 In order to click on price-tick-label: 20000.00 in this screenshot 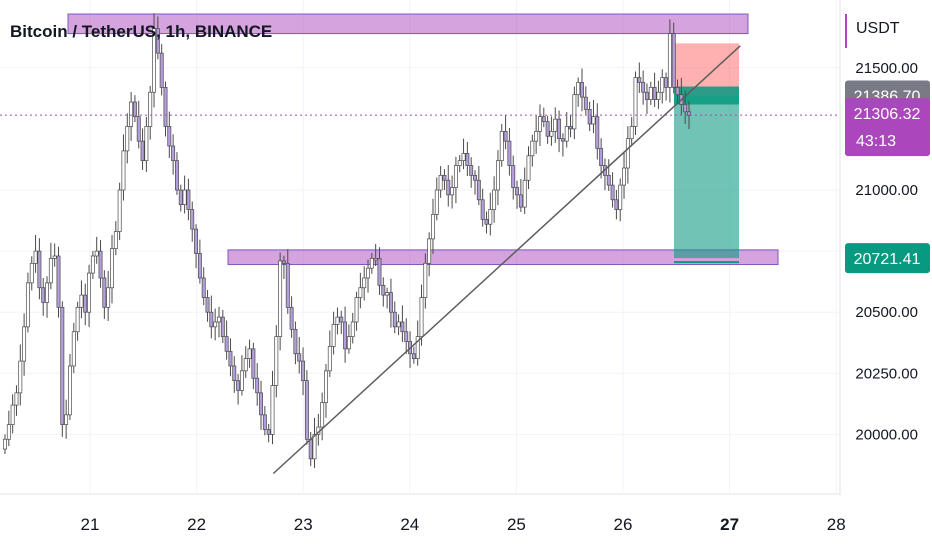, I will do `click(886, 434)`.